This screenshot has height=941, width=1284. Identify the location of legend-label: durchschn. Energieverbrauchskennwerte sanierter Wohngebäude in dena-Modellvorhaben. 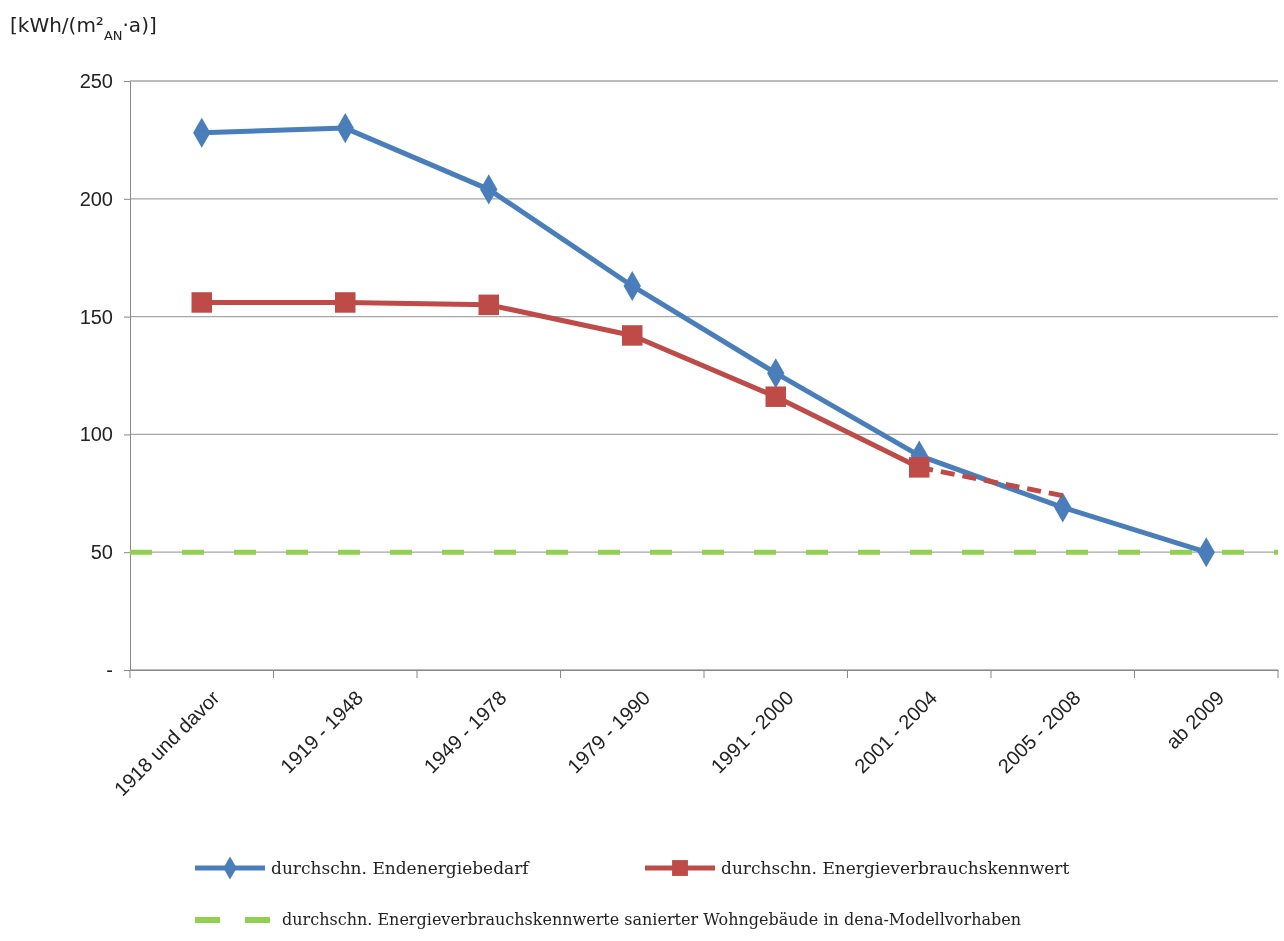
(652, 919).